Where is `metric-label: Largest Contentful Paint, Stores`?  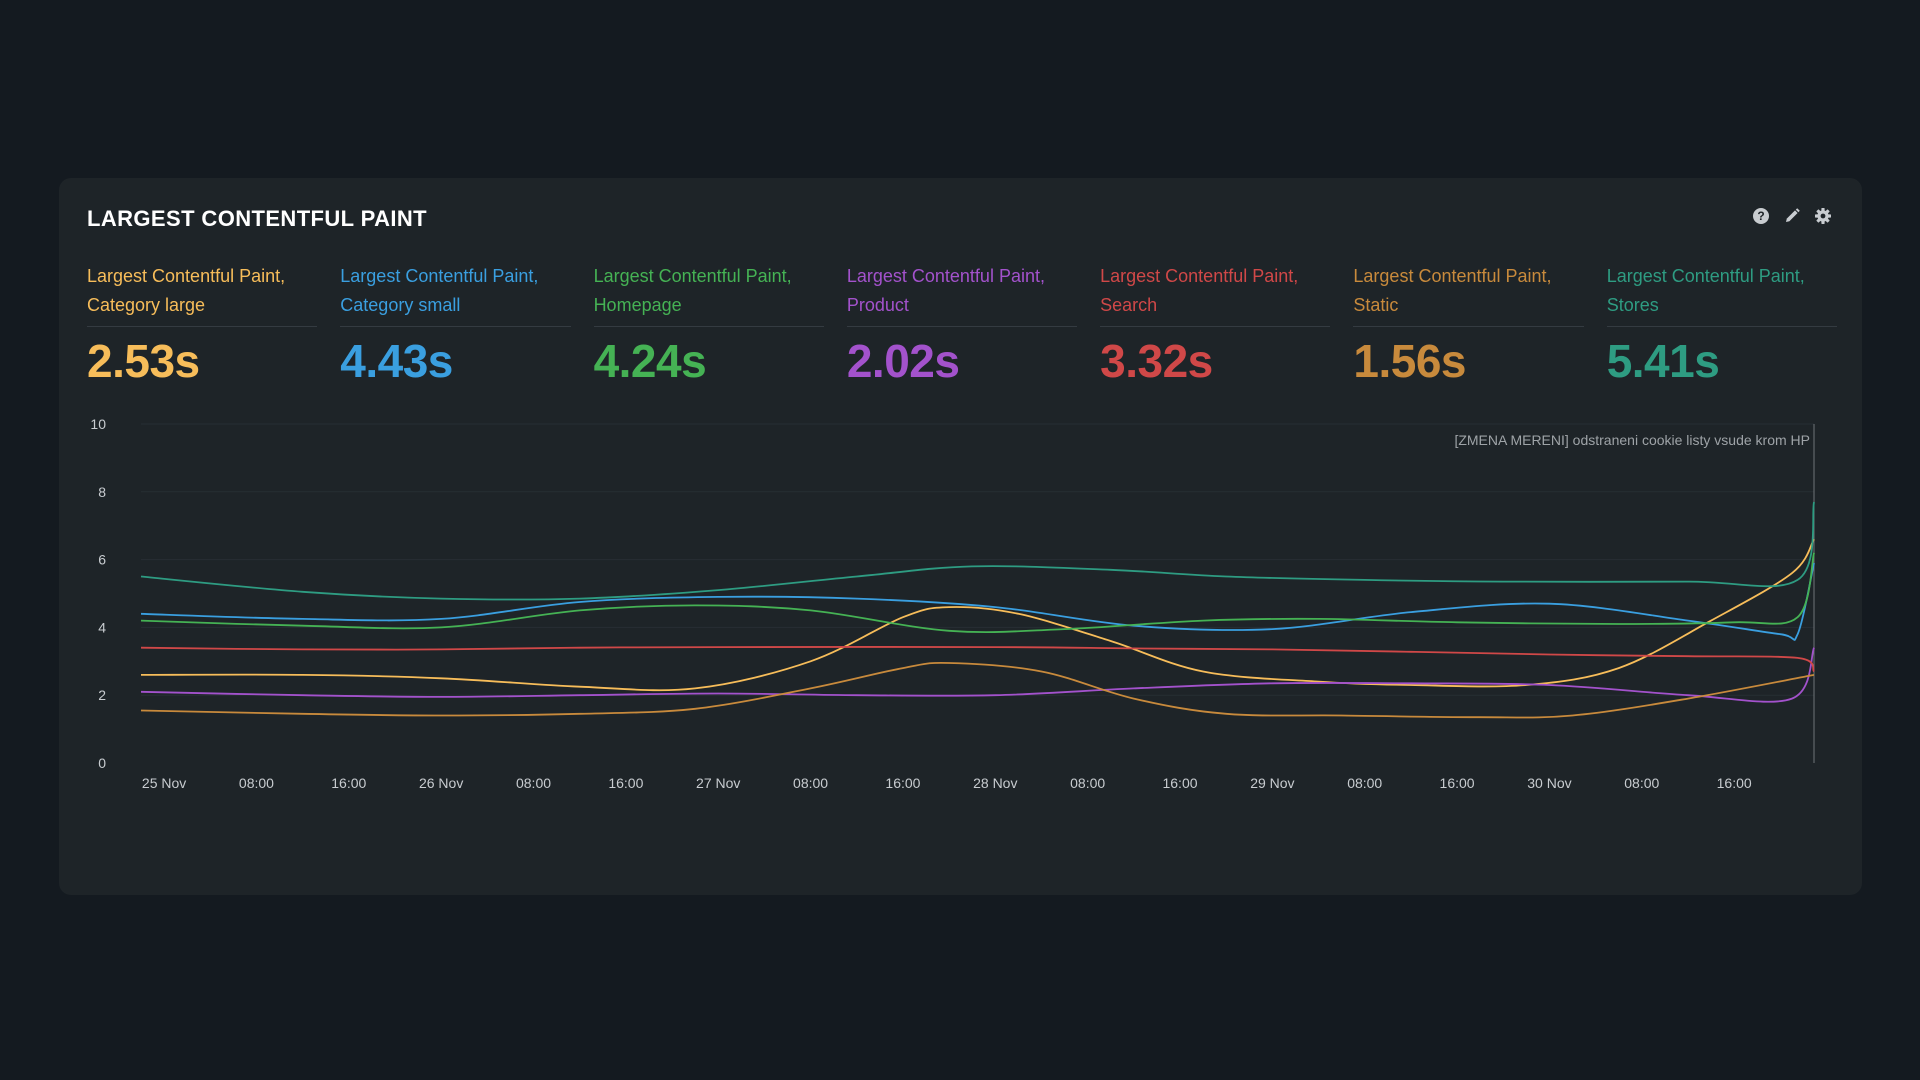 metric-label: Largest Contentful Paint, Stores is located at coordinates (1721, 294).